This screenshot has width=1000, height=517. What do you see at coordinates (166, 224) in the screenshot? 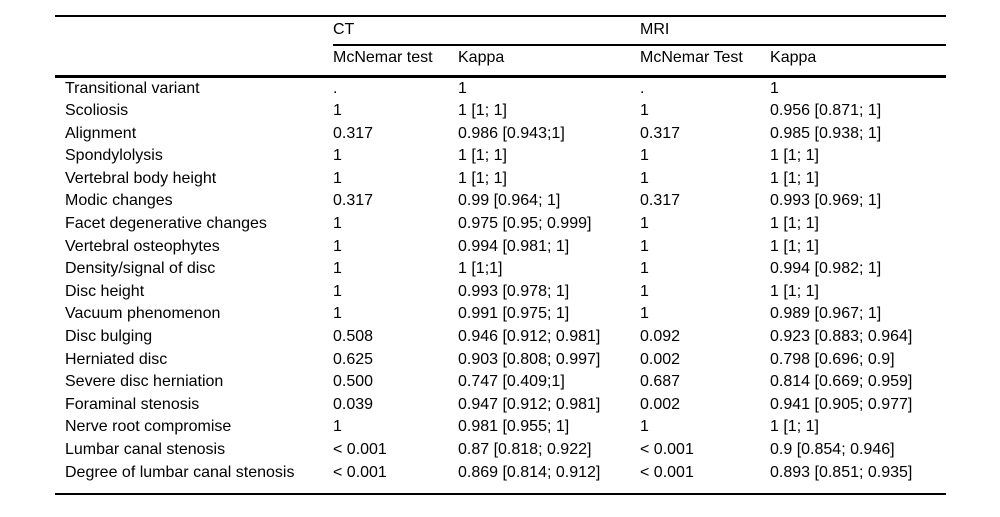
I see `row-label: Facet degenerative changes` at bounding box center [166, 224].